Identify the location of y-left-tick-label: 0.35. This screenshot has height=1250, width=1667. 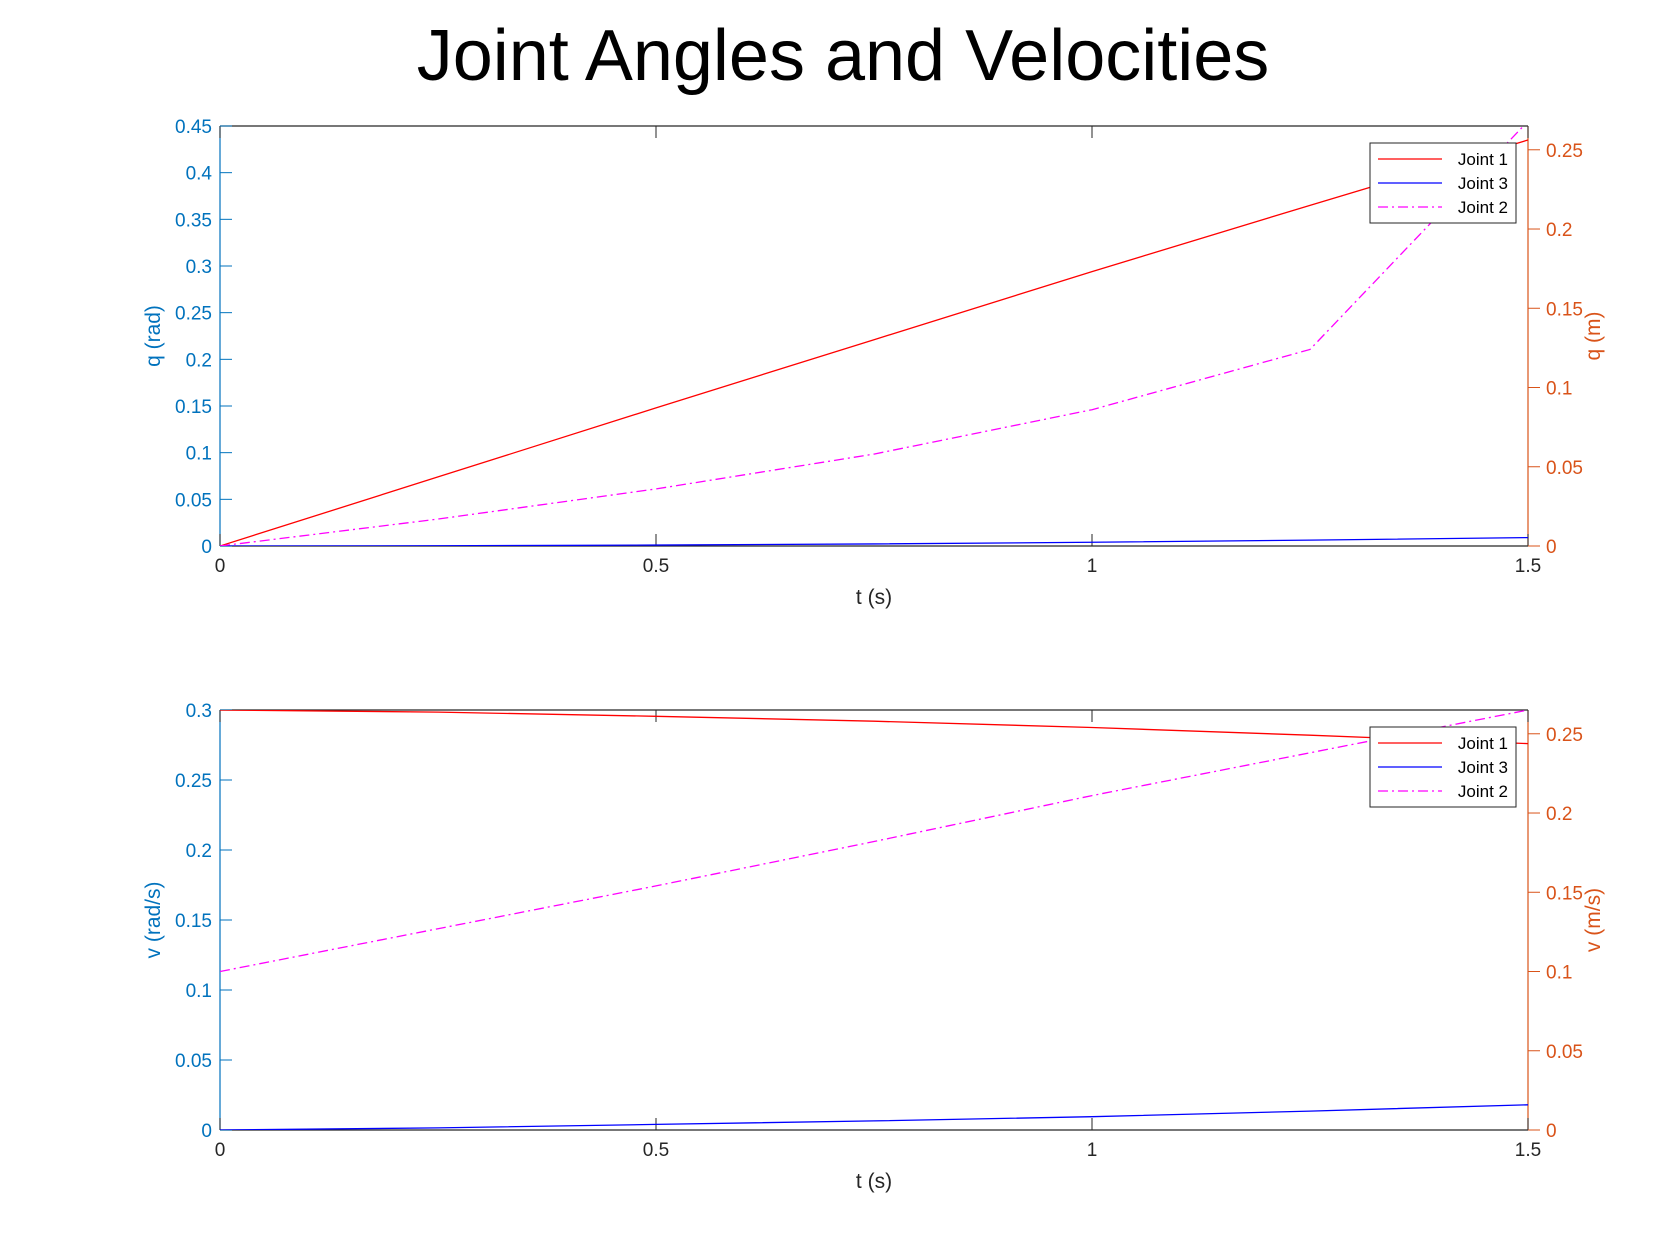
(193, 220).